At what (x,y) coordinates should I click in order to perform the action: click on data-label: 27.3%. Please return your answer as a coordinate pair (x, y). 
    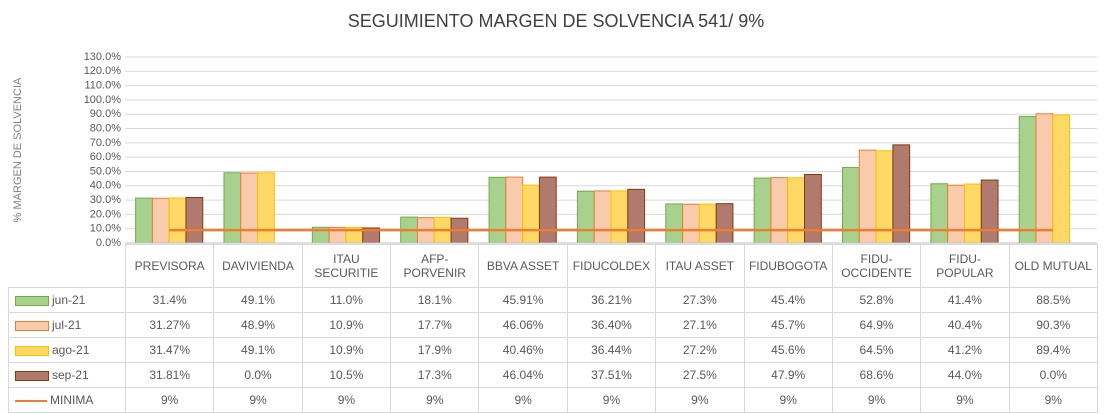
    Looking at the image, I should click on (700, 300).